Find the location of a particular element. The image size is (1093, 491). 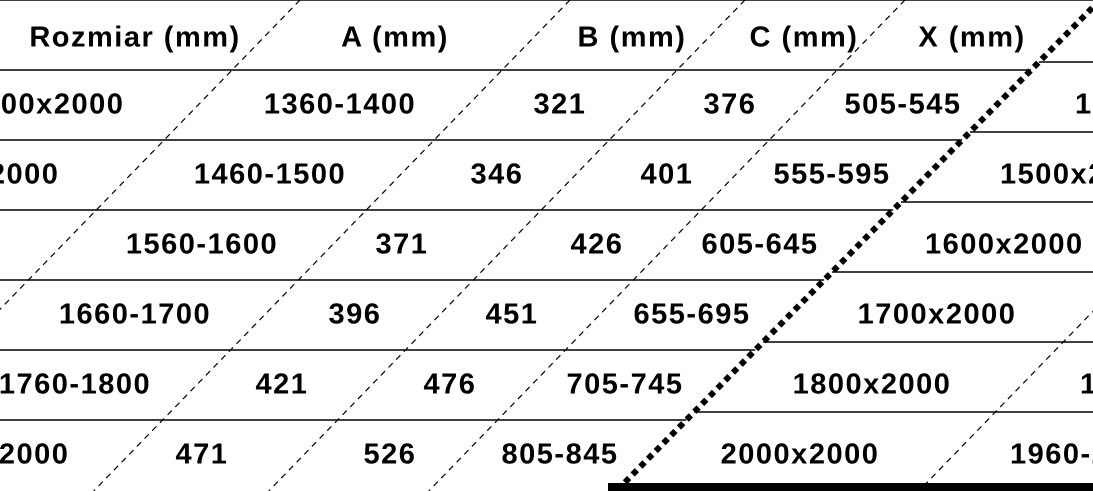

table-cell: 1700x2000 is located at coordinates (937, 314).